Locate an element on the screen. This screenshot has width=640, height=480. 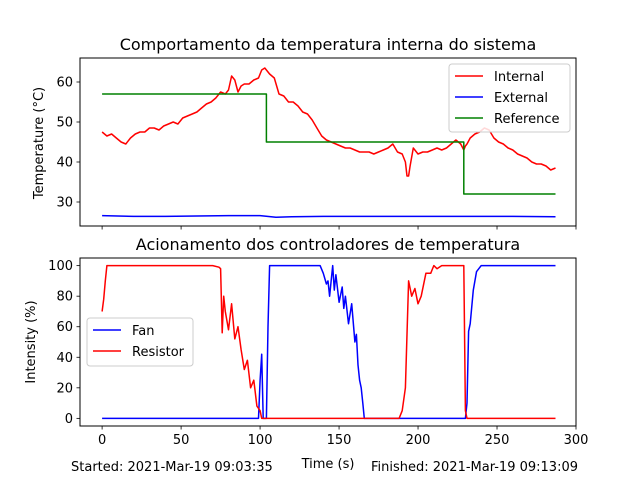
legend-label-reference: Reference is located at coordinates (526, 119).